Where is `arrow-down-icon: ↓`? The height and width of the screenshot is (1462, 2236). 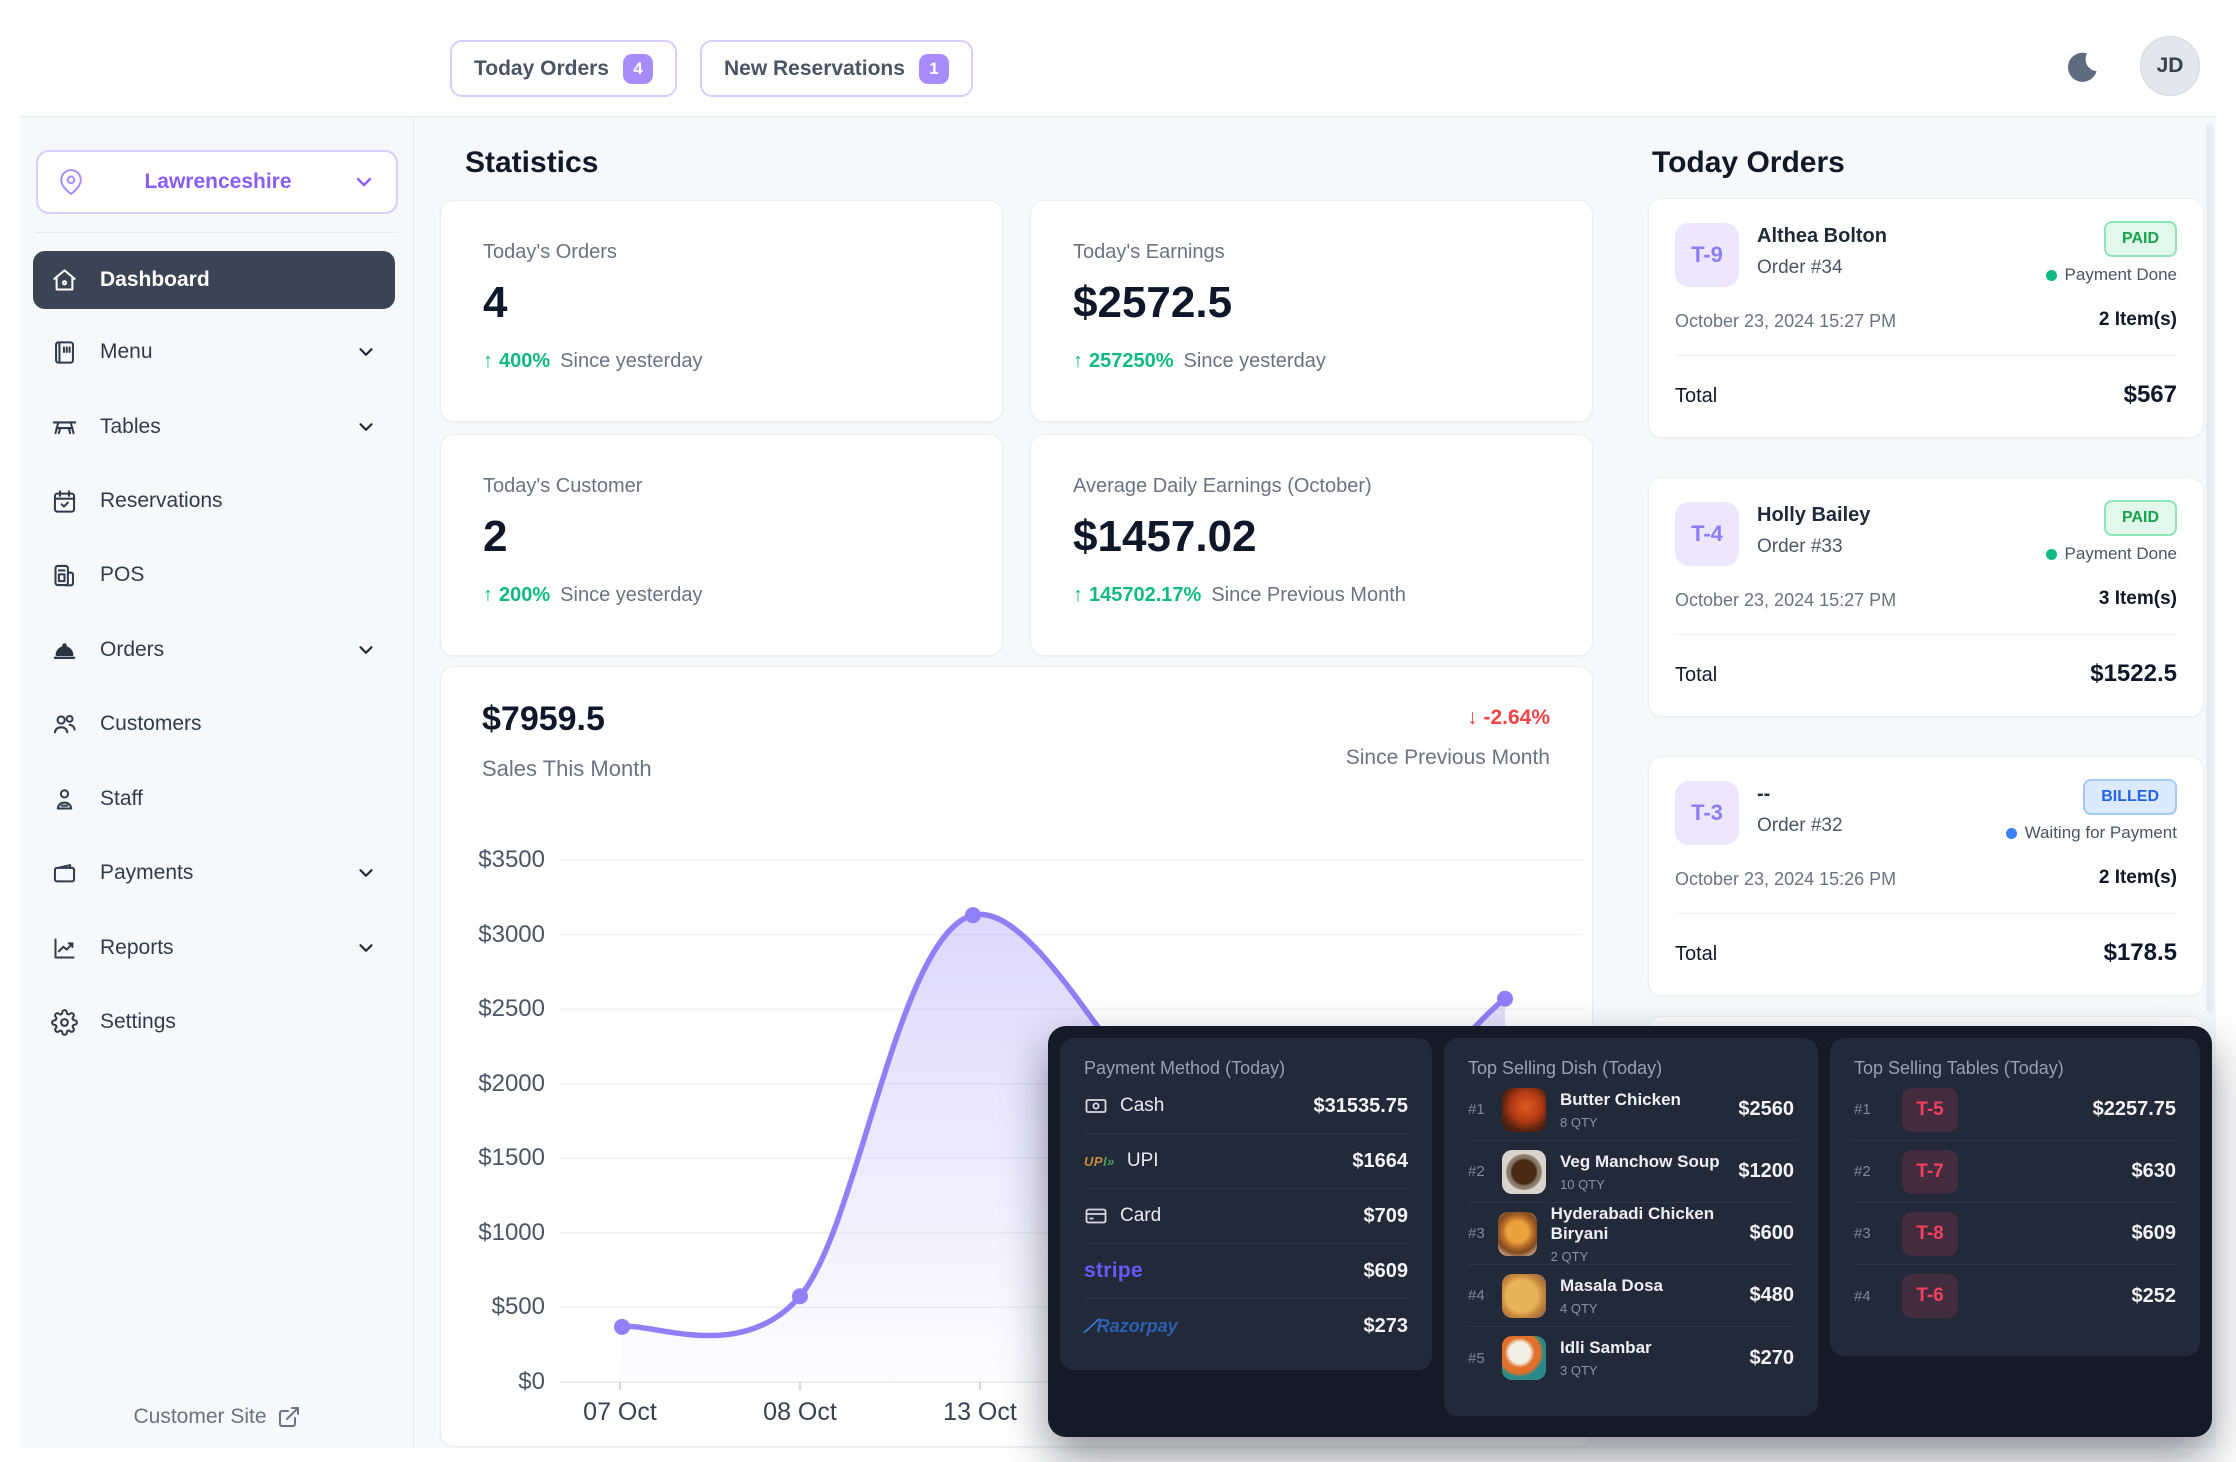 arrow-down-icon: ↓ is located at coordinates (1472, 717).